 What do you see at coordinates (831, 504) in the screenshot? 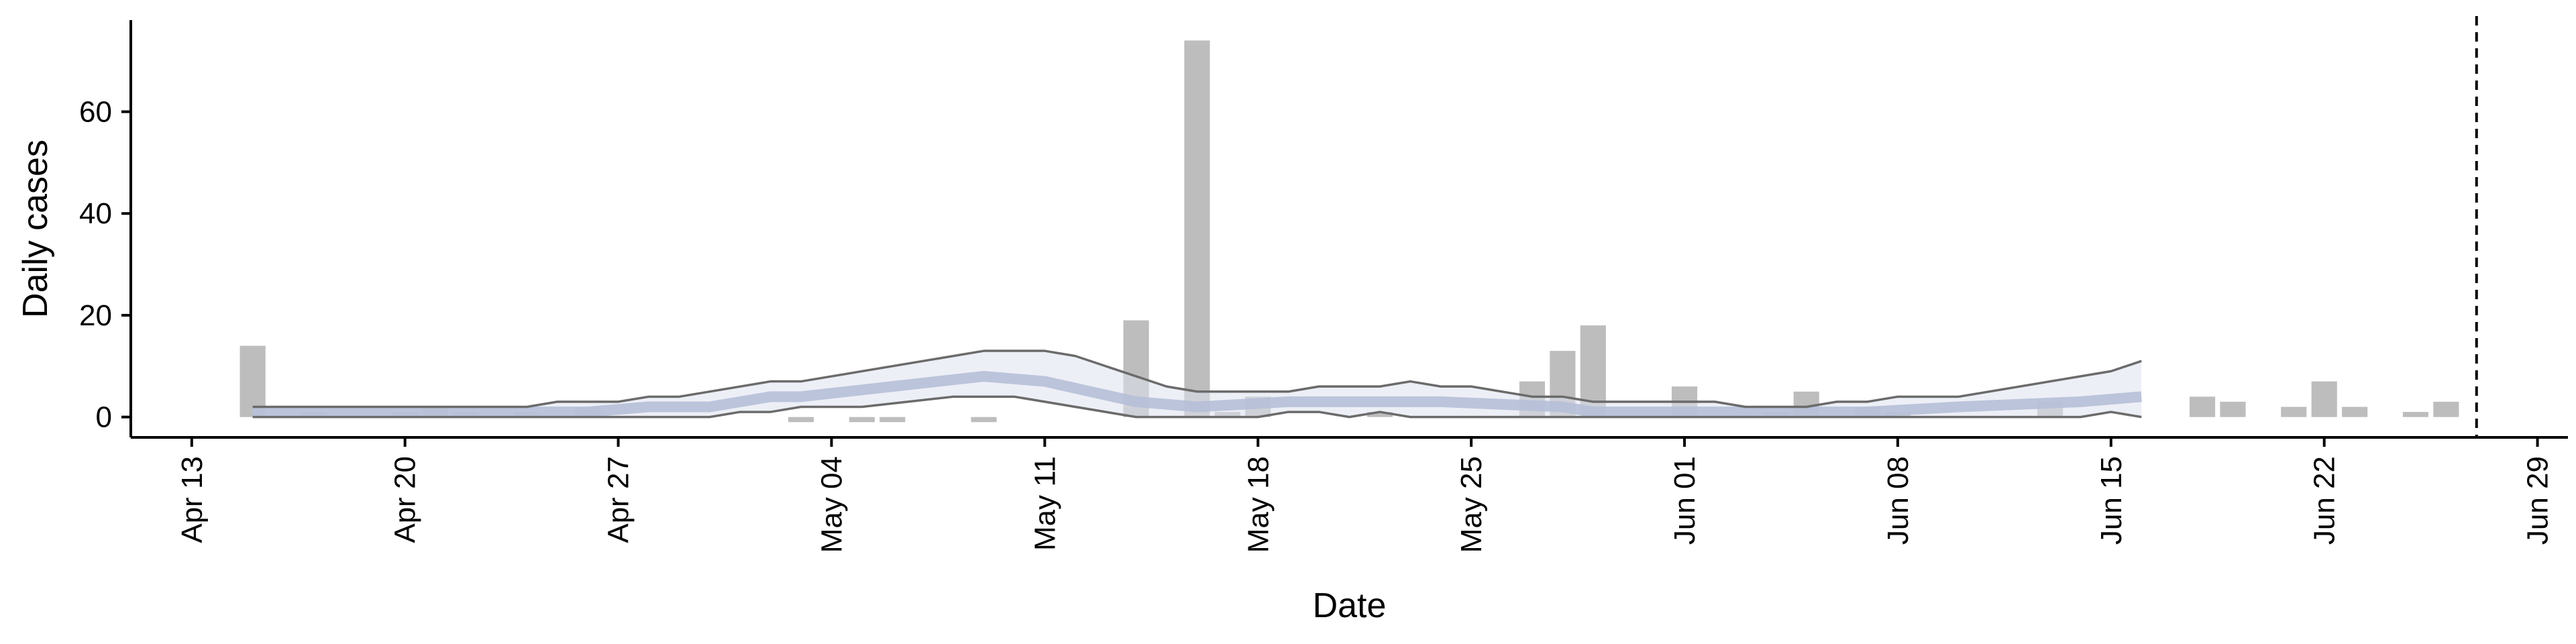
I see `x-tick-label-2020-05-04: May 04` at bounding box center [831, 504].